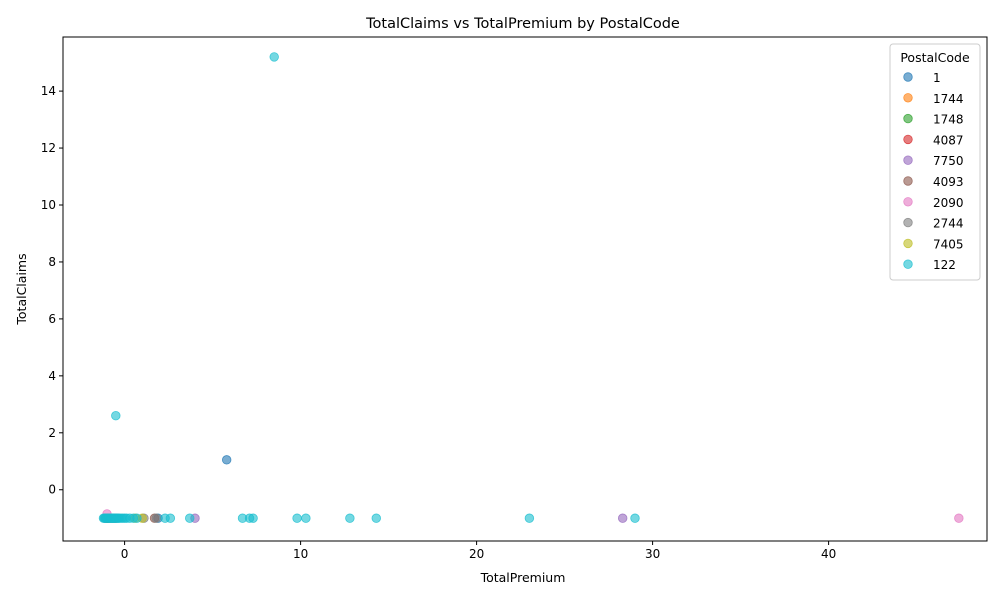  Describe the element at coordinates (948, 182) in the screenshot. I see `legend-label: 4093` at that location.